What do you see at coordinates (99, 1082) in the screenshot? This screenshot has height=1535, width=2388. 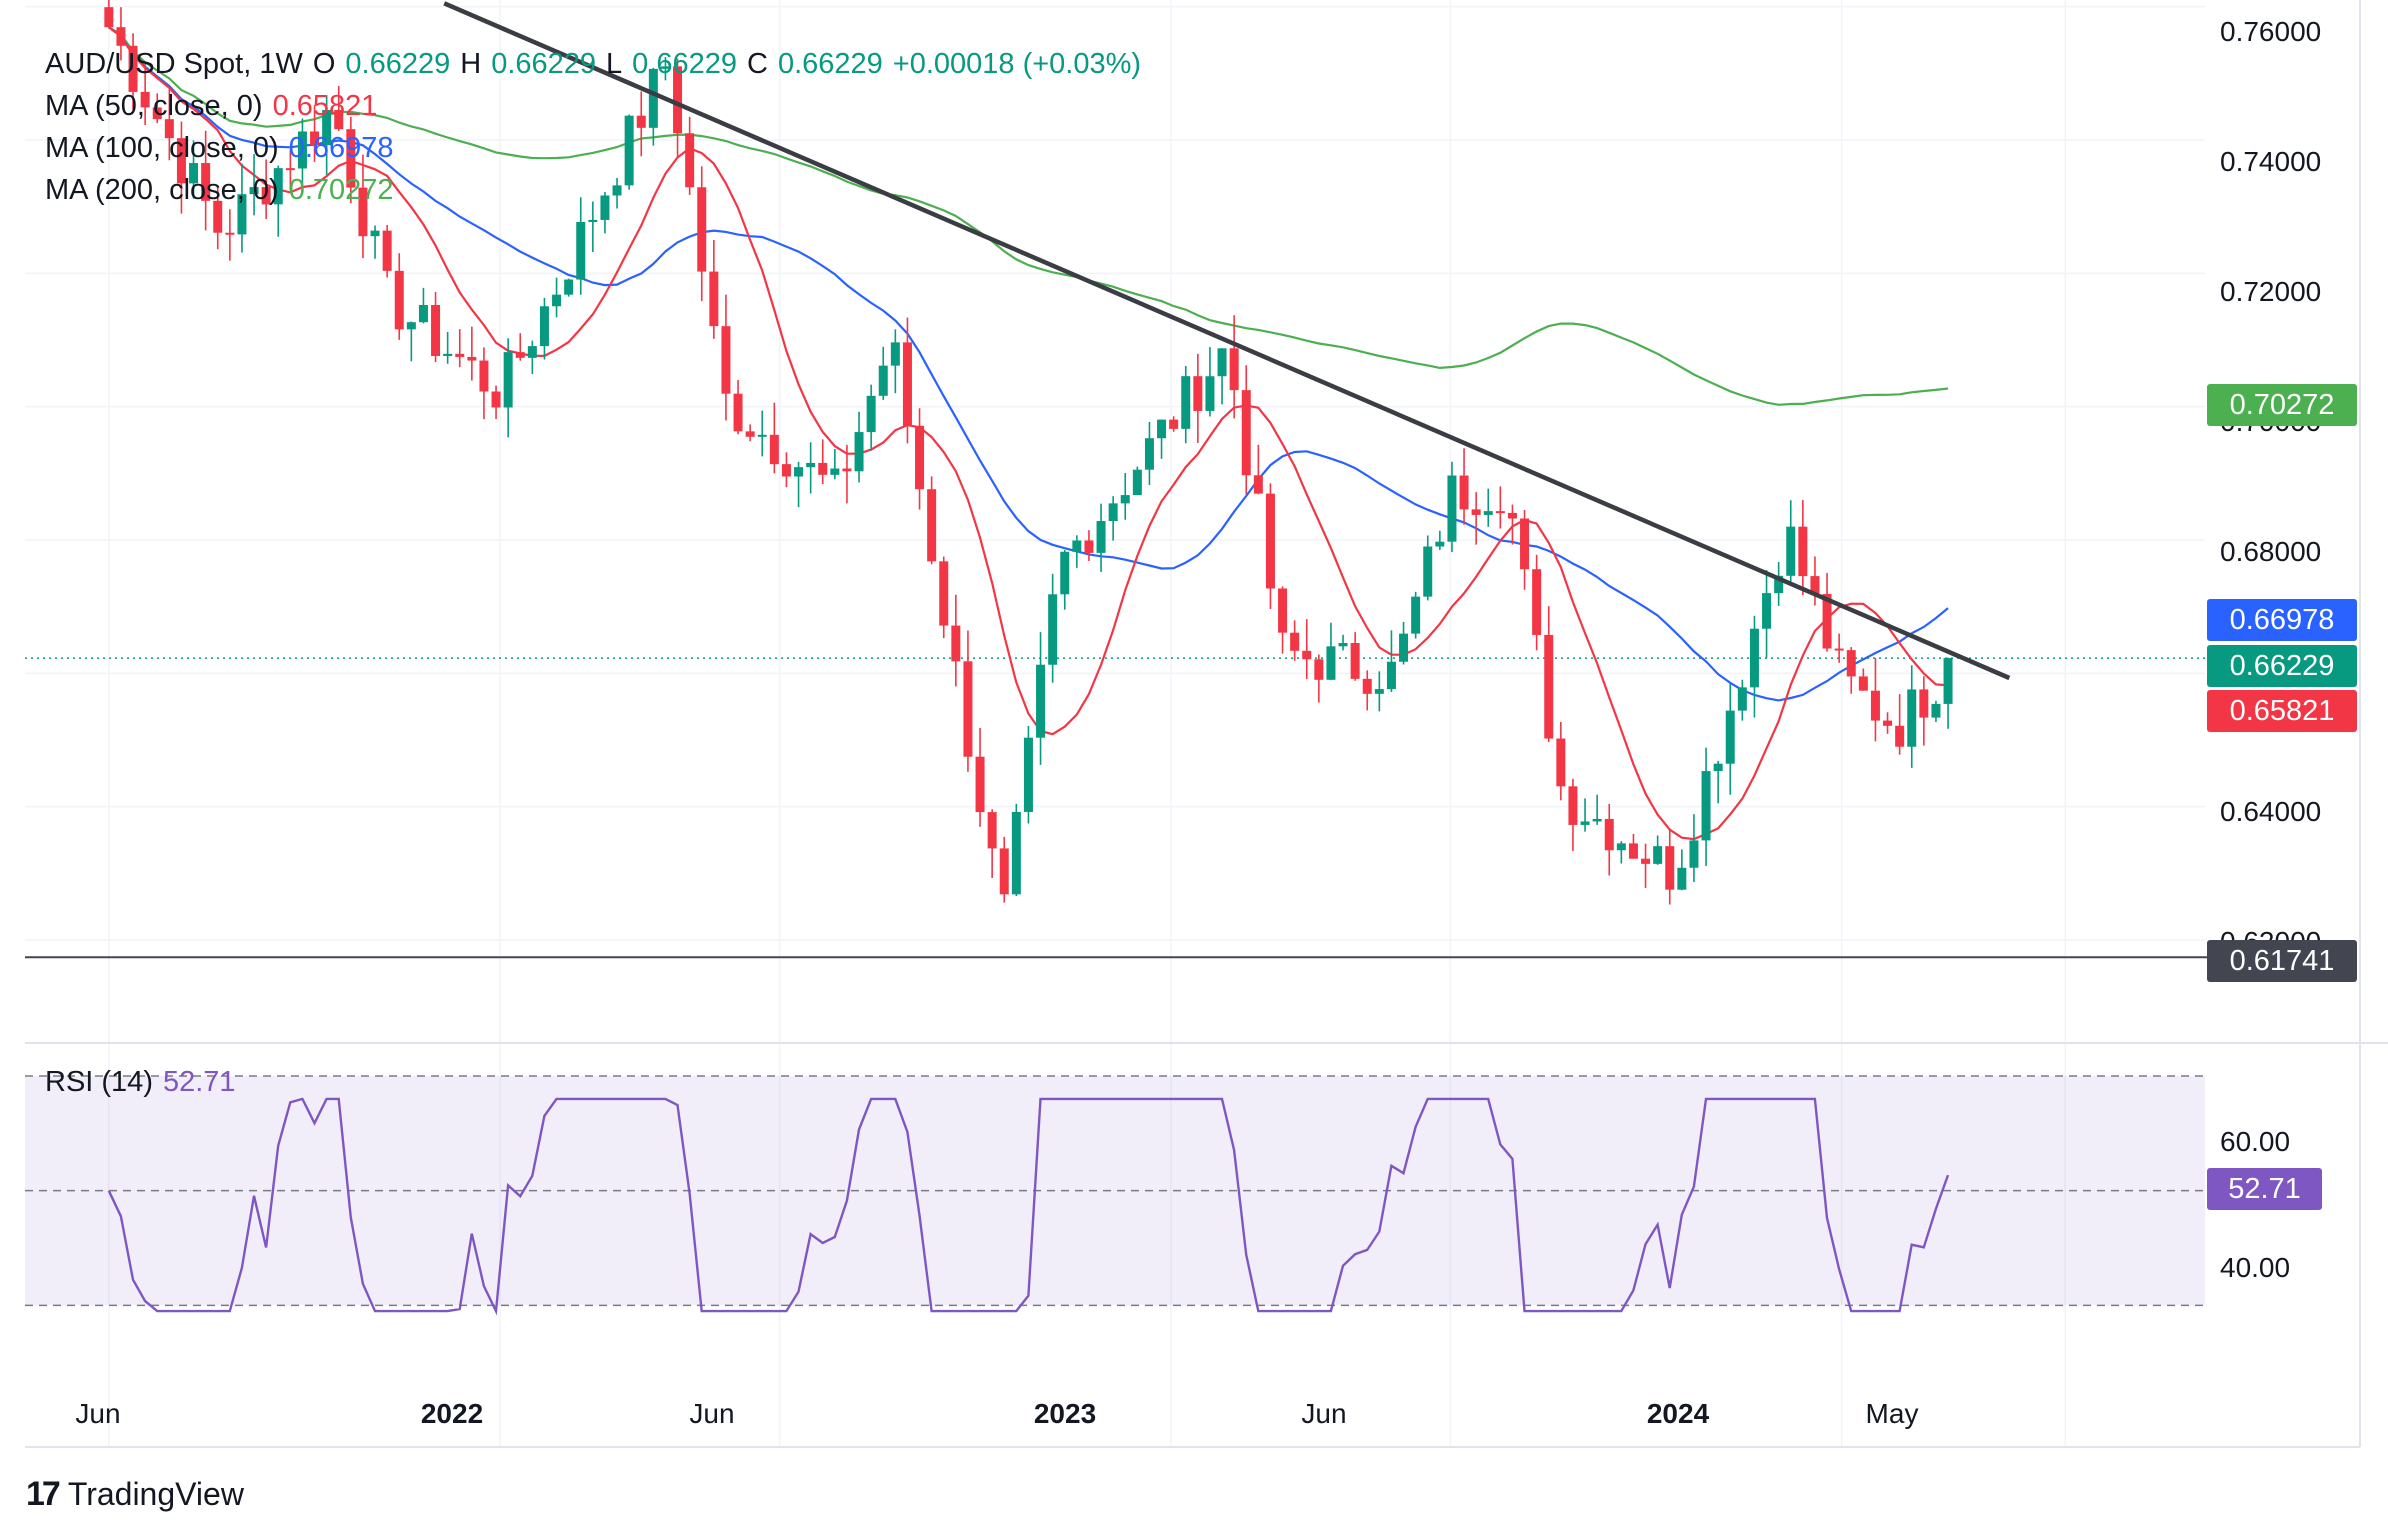 I see `rsi-label: RSI (14)` at bounding box center [99, 1082].